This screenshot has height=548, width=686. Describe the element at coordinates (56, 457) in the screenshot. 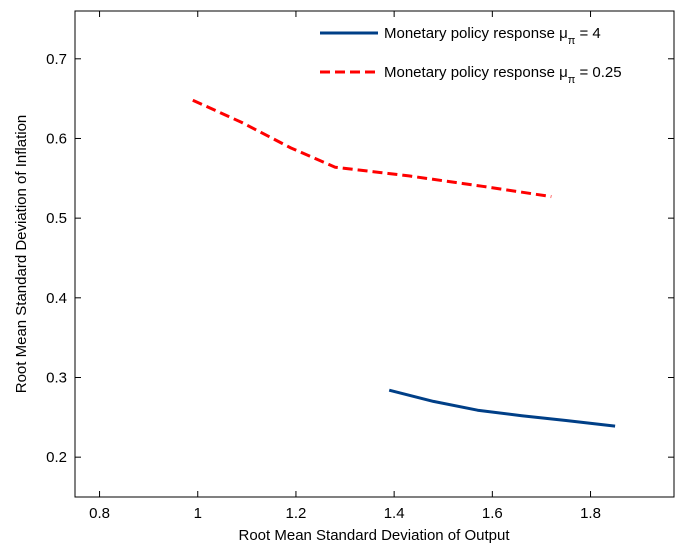

I see `y-tick-label: 0.2` at that location.